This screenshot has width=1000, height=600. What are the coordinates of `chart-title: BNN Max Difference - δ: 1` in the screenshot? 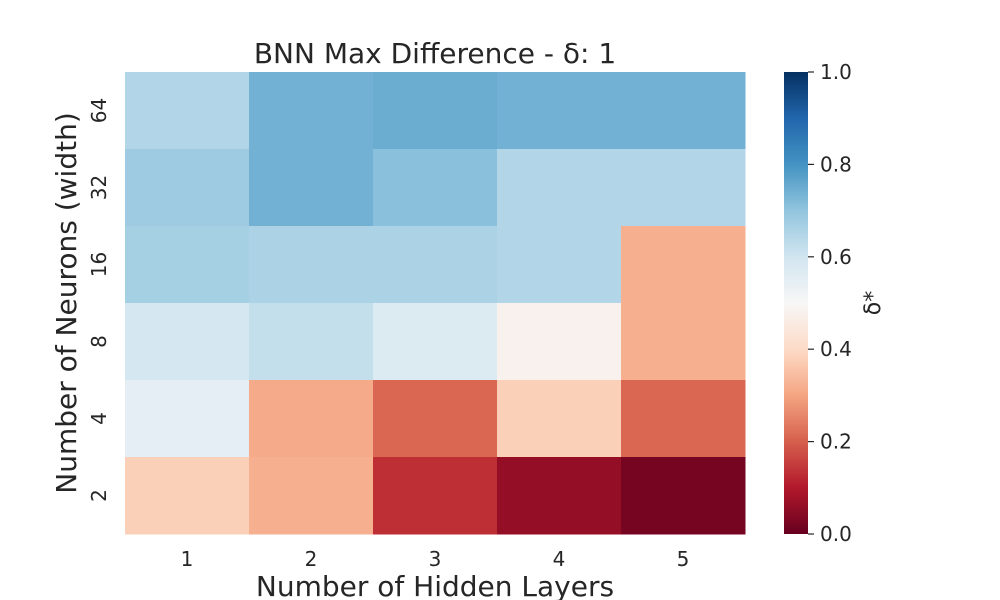 It's located at (435, 53).